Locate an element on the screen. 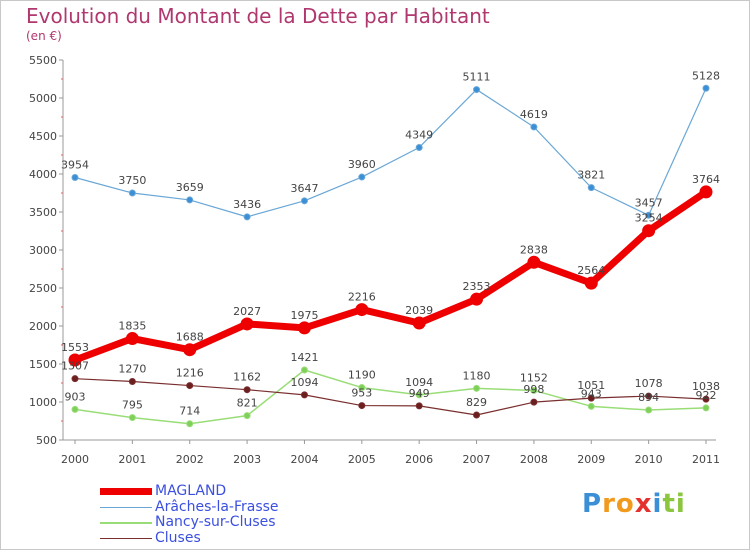 The width and height of the screenshot is (750, 550). legend-swatch-araches is located at coordinates (126, 507).